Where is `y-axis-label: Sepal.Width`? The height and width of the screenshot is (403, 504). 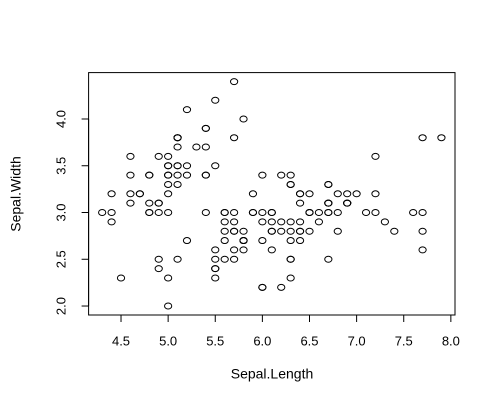 y-axis-label: Sepal.Width is located at coordinates (16, 193).